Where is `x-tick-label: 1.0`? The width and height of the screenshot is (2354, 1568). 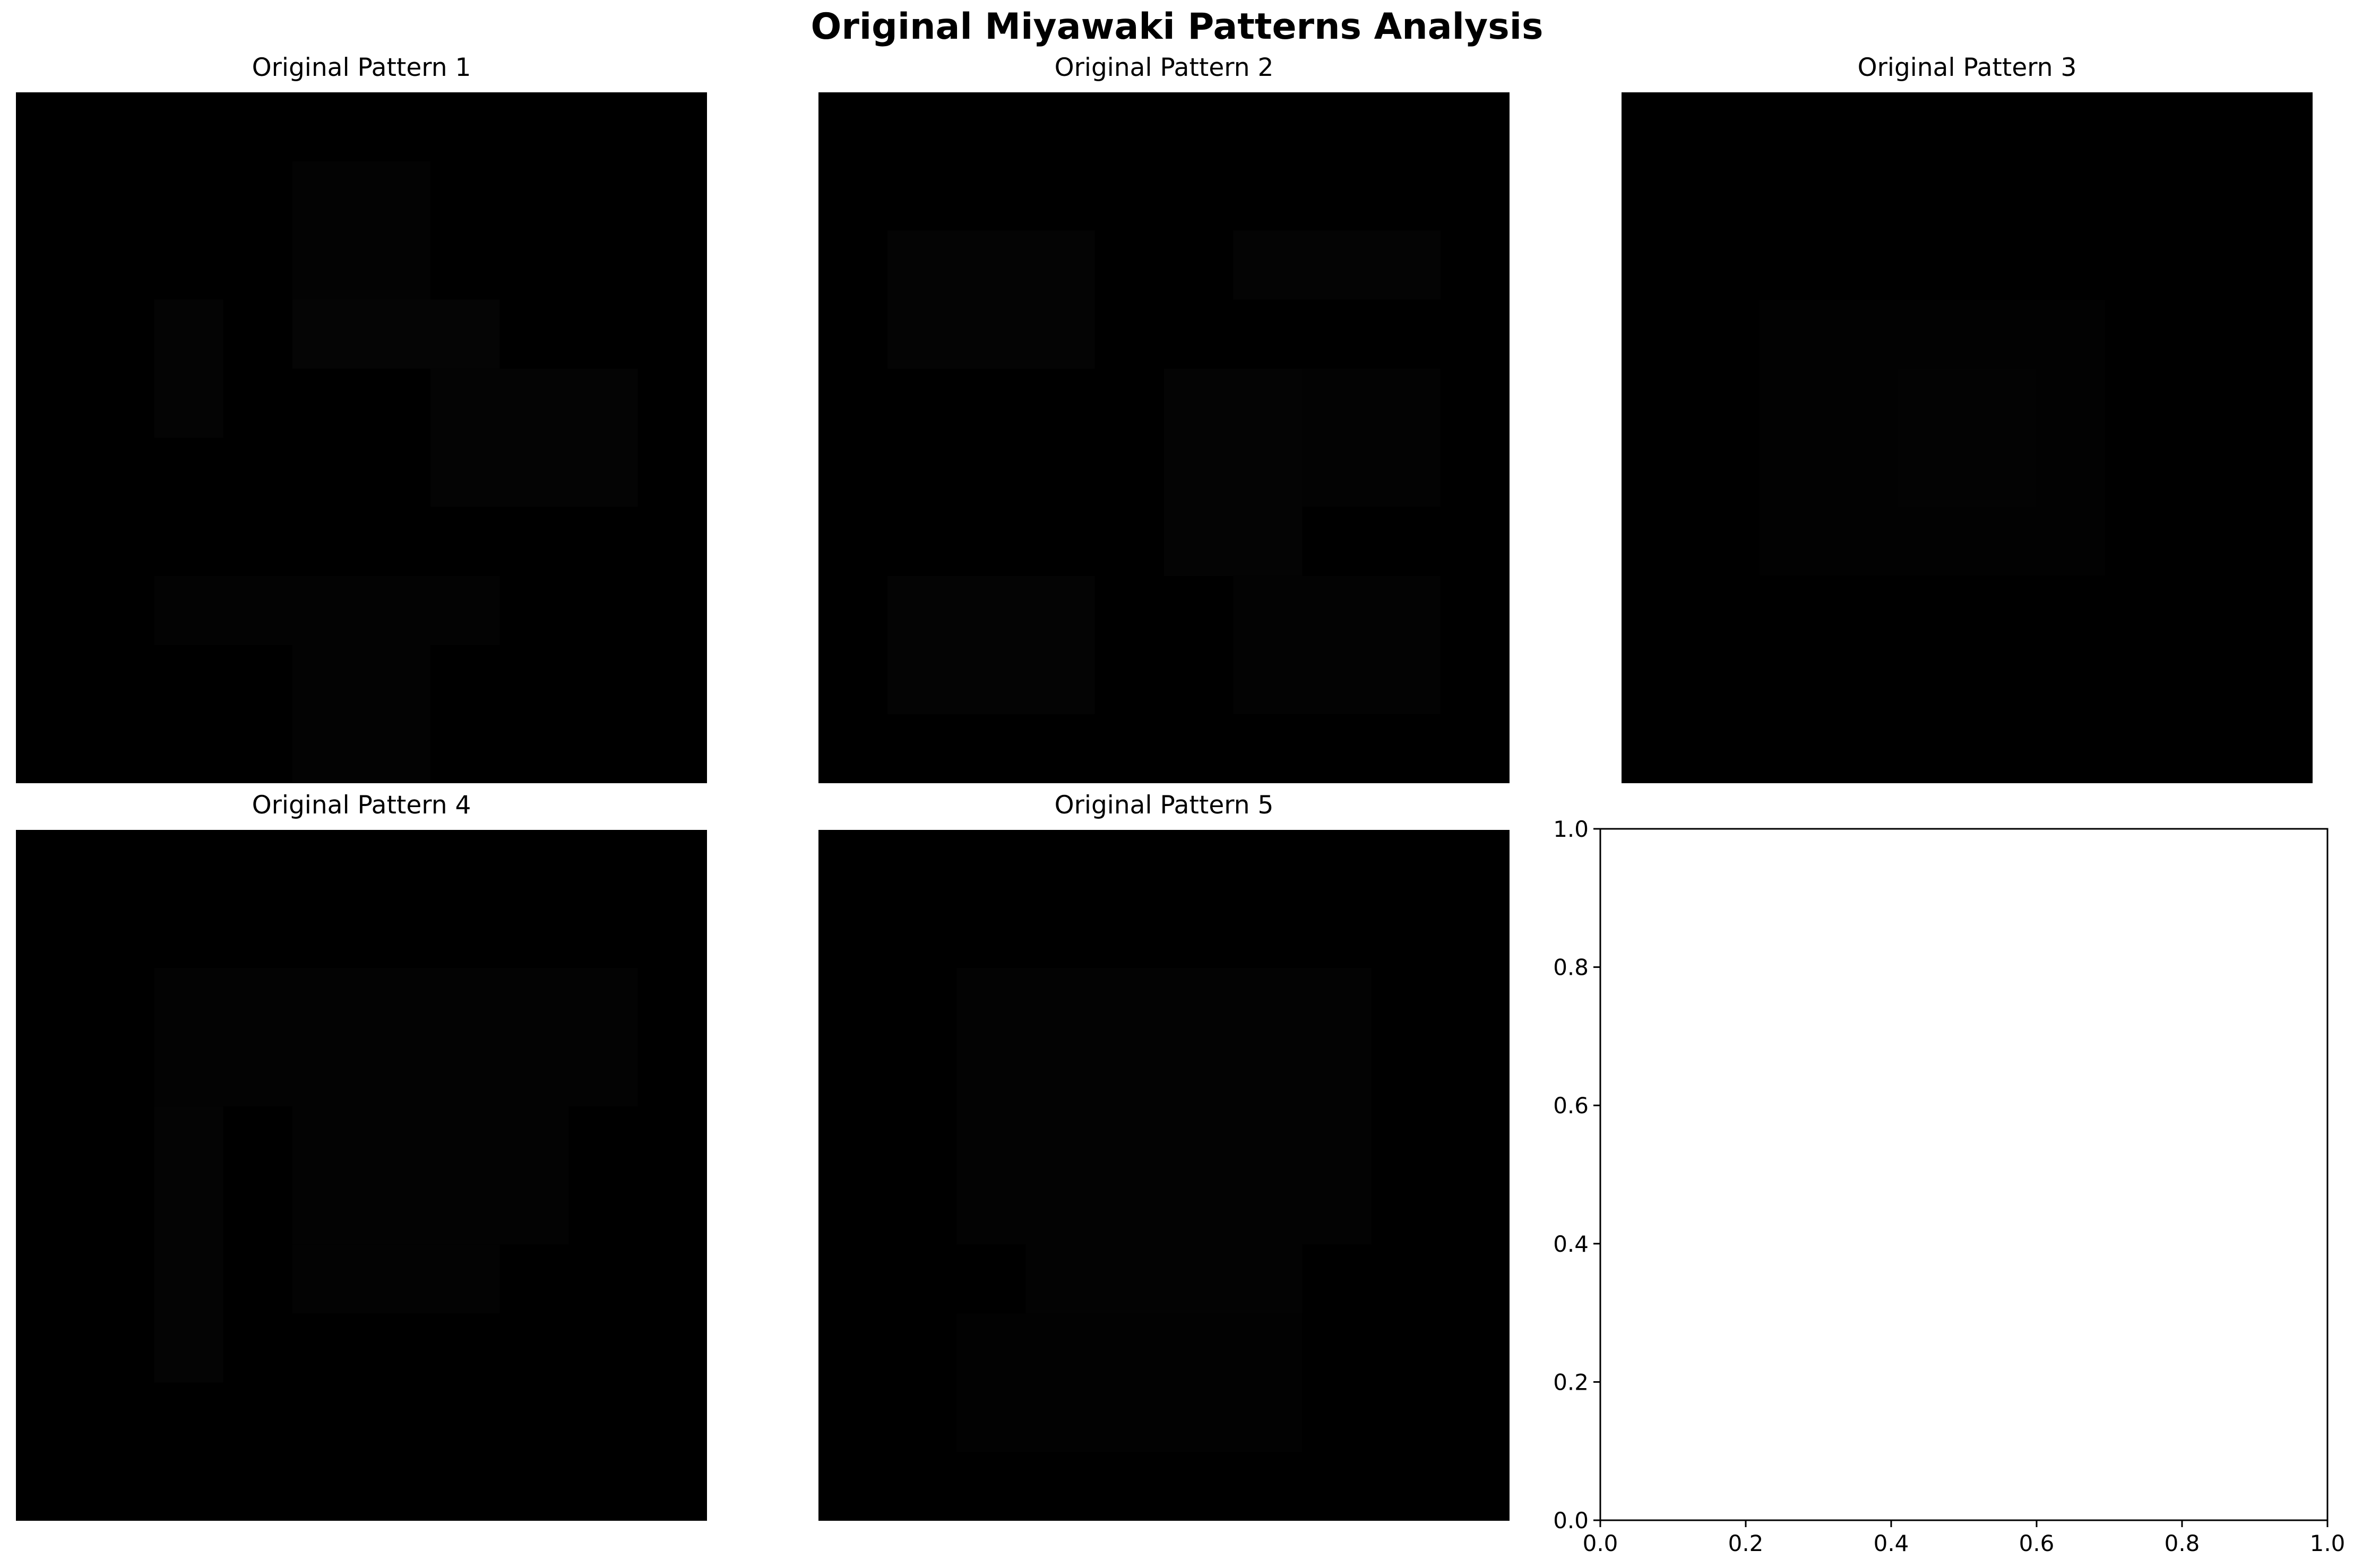
x-tick-label: 1.0 is located at coordinates (2328, 1543).